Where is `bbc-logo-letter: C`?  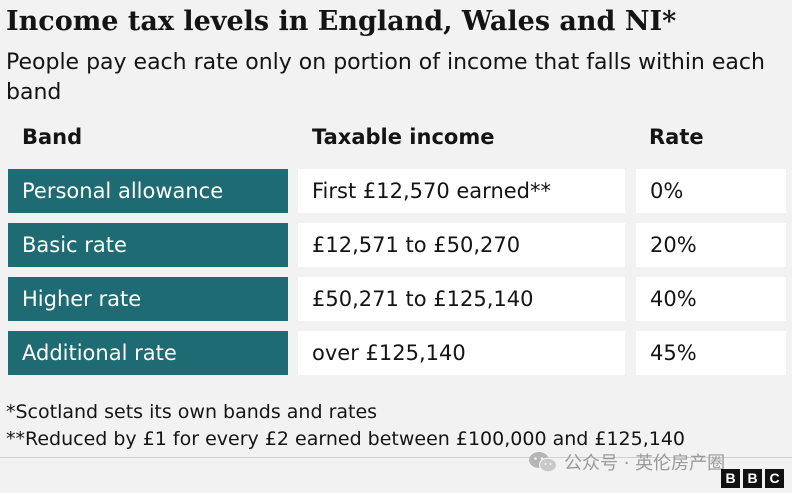 bbc-logo-letter: C is located at coordinates (774, 478).